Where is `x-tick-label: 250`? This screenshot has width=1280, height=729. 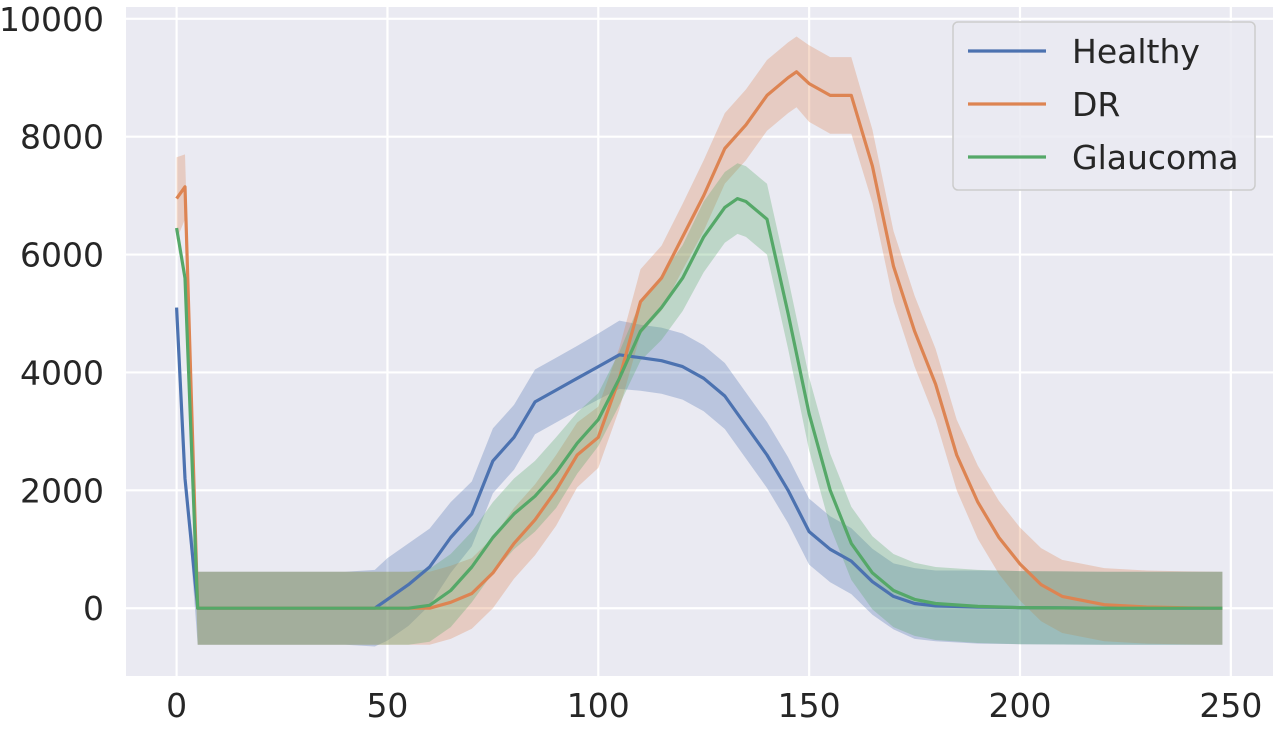 x-tick-label: 250 is located at coordinates (1230, 705).